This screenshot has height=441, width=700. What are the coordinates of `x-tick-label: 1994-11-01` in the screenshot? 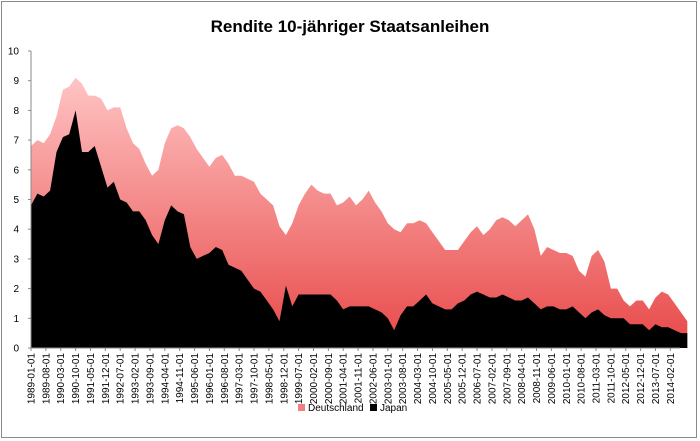 It's located at (180, 378).